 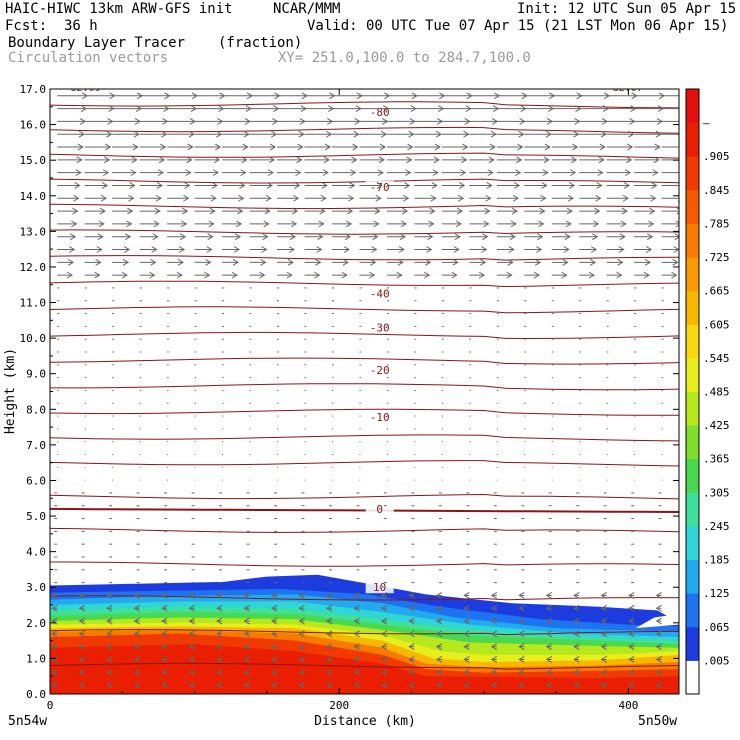 What do you see at coordinates (706, 123) in the screenshot?
I see `colorbar-label: –` at bounding box center [706, 123].